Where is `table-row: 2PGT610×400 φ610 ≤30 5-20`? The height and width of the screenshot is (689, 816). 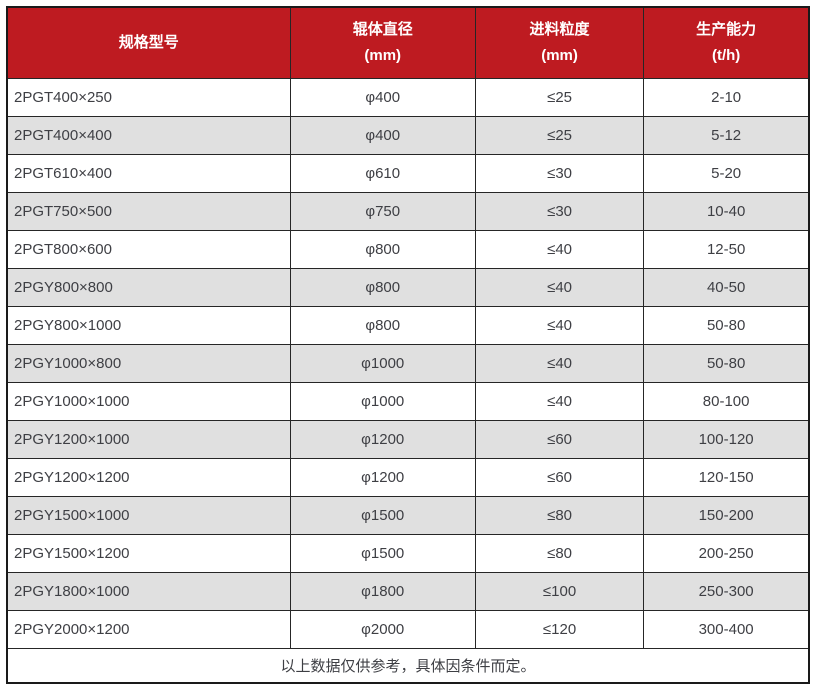
table-row: 2PGT610×400 φ610 ≤30 5-20 is located at coordinates (408, 173).